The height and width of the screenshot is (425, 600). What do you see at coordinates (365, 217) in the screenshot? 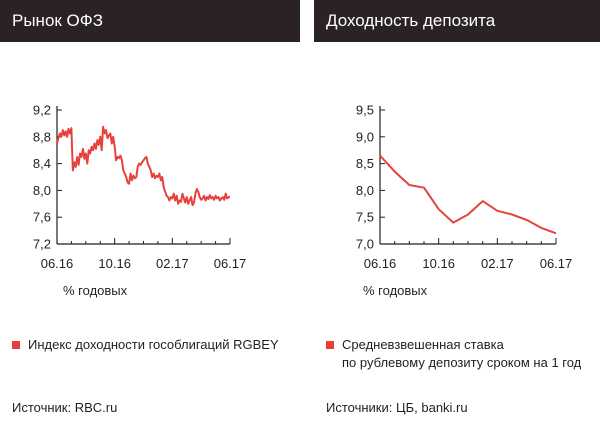
I see `y-tick-label: 7,5` at bounding box center [365, 217].